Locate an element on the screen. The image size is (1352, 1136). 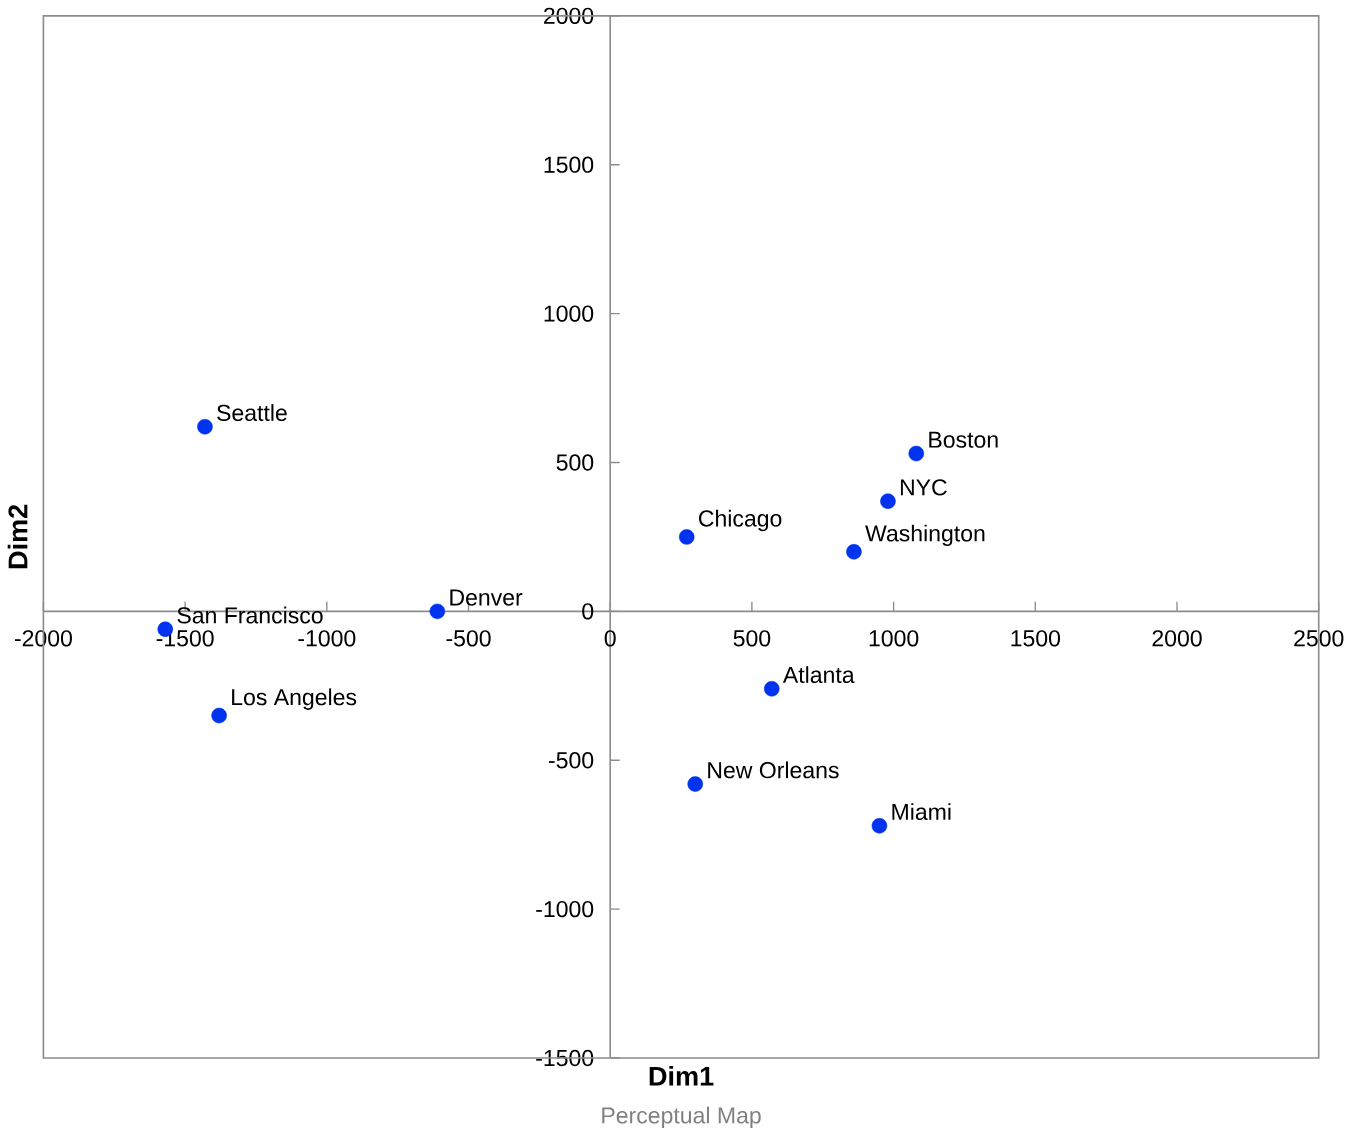
y-tick-label: 1500 is located at coordinates (569, 164).